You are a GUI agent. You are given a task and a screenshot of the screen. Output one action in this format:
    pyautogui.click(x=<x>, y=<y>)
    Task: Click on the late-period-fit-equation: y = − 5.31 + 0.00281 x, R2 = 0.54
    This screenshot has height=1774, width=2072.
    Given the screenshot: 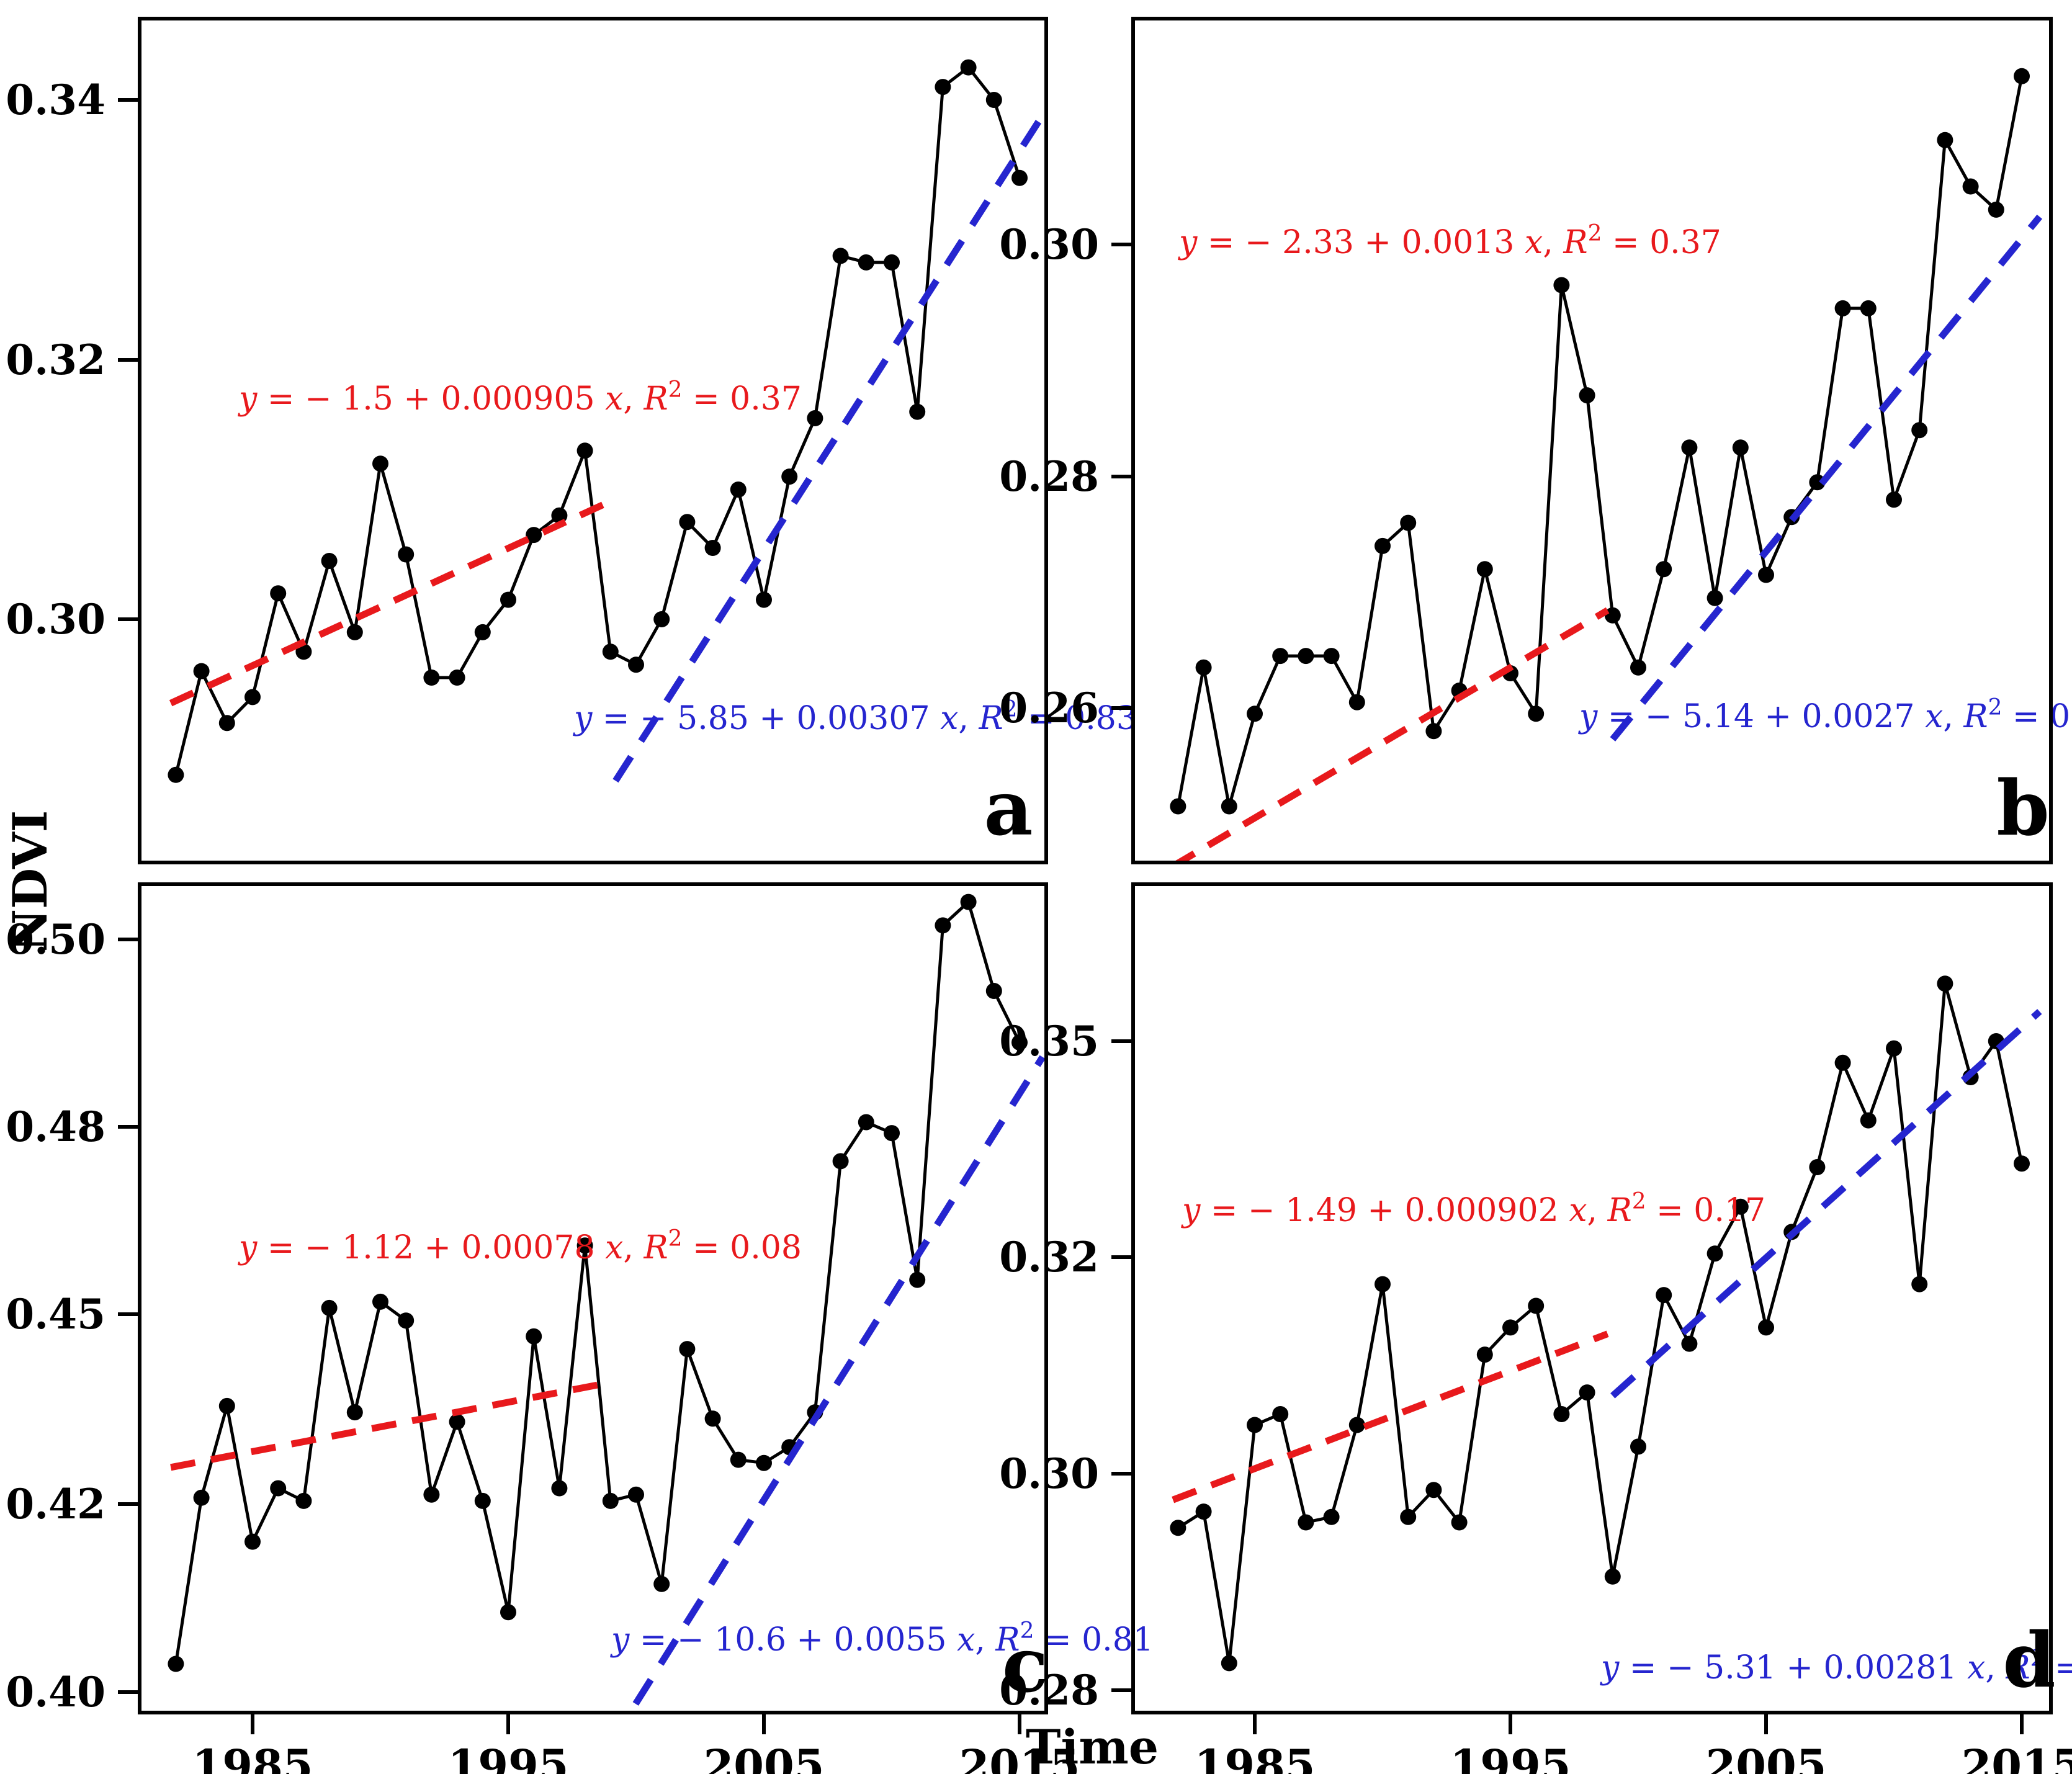 What is the action you would take?
    pyautogui.click(x=1836, y=1666)
    